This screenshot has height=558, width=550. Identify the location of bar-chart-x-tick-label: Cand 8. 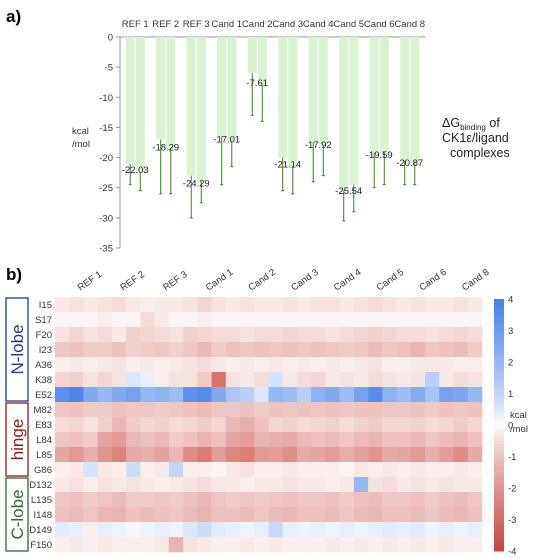
(409, 24).